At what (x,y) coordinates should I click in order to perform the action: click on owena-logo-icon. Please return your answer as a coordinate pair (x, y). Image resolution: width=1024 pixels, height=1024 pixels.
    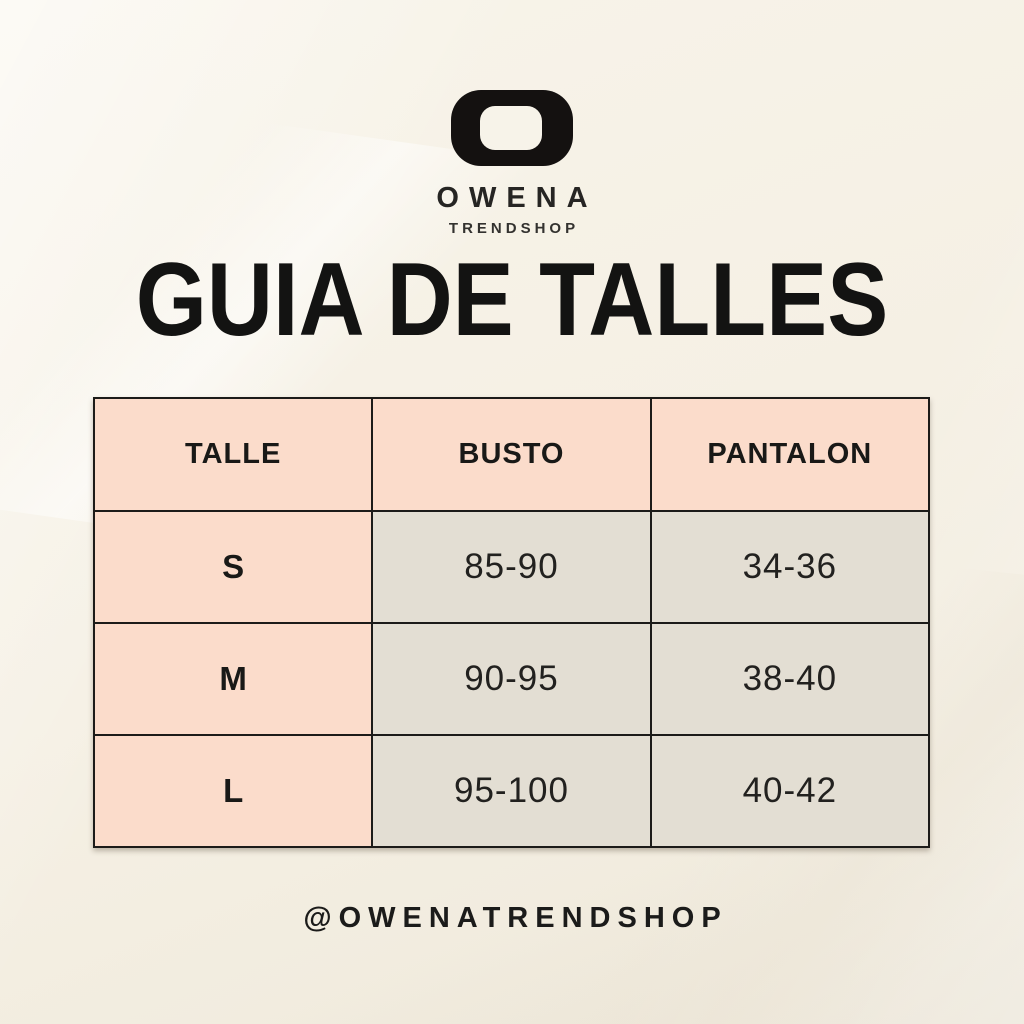
    Looking at the image, I should click on (512, 128).